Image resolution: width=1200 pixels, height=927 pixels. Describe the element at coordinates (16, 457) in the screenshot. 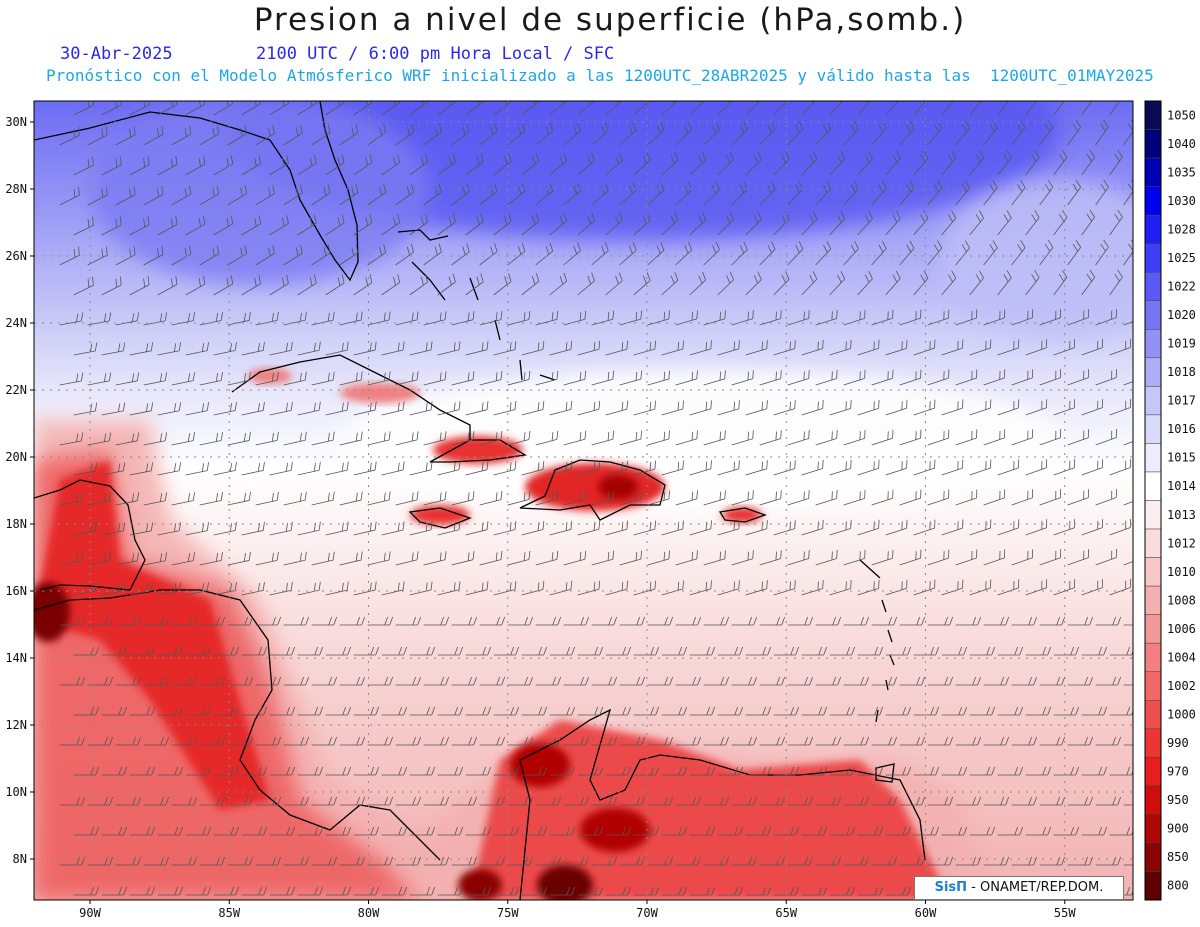

I see `lat-tick-label: 20N` at that location.